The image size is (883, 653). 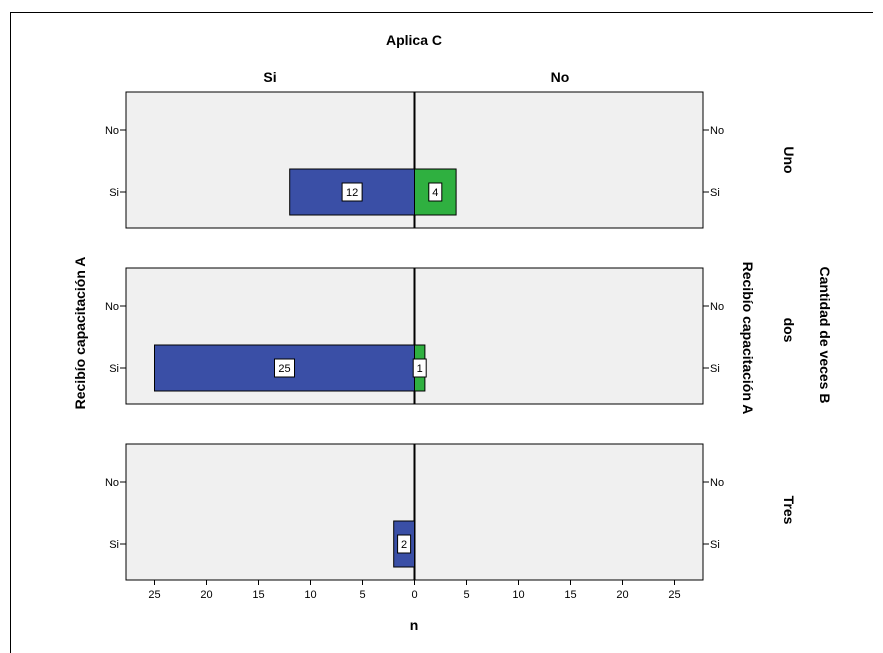 I want to click on chart-title: Aplica C, so click(x=414, y=40).